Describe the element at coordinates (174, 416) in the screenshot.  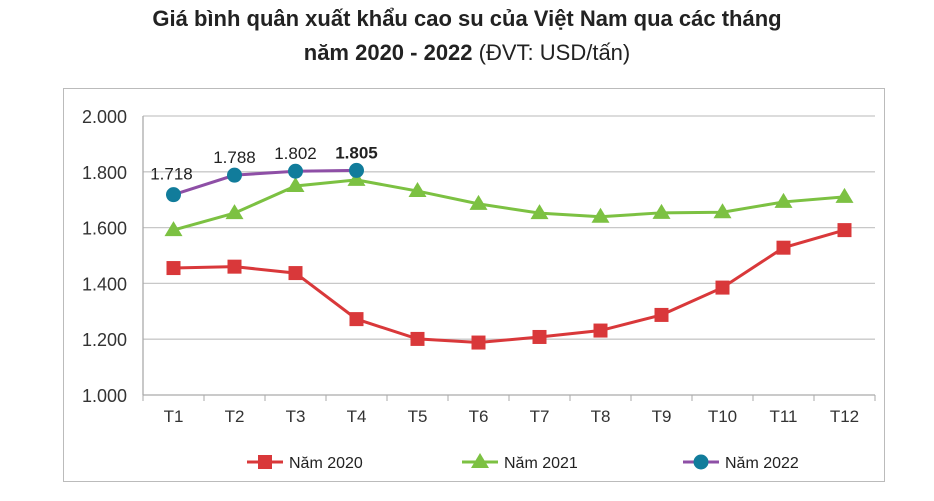
I see `x-tick-label: T1` at that location.